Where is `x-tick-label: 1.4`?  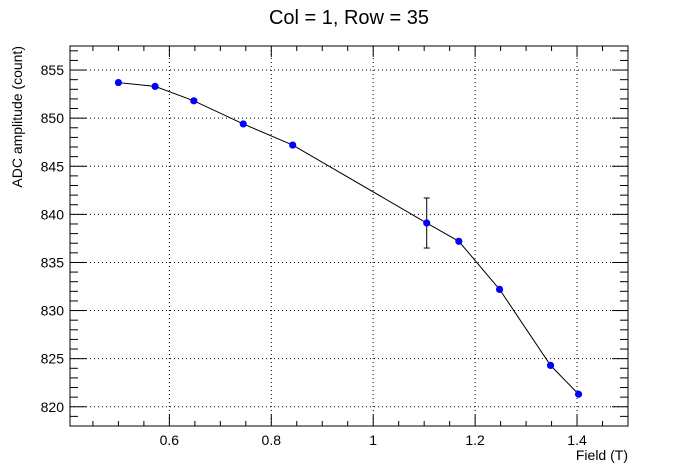
x-tick-label: 1.4 is located at coordinates (577, 440).